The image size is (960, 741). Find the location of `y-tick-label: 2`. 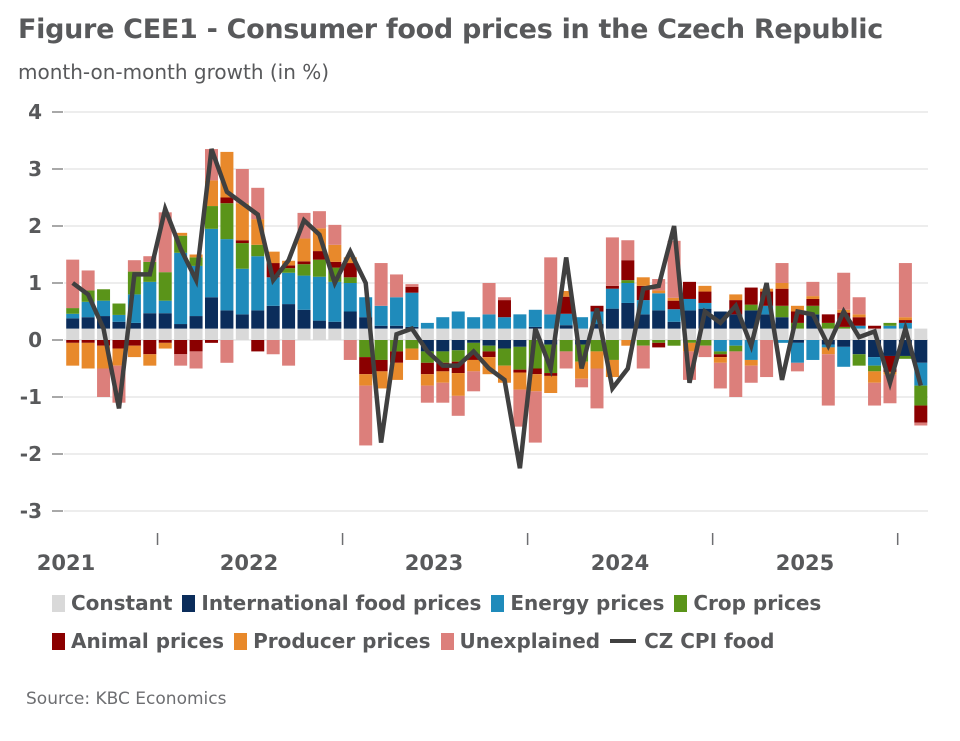

y-tick-label: 2 is located at coordinates (35, 226).